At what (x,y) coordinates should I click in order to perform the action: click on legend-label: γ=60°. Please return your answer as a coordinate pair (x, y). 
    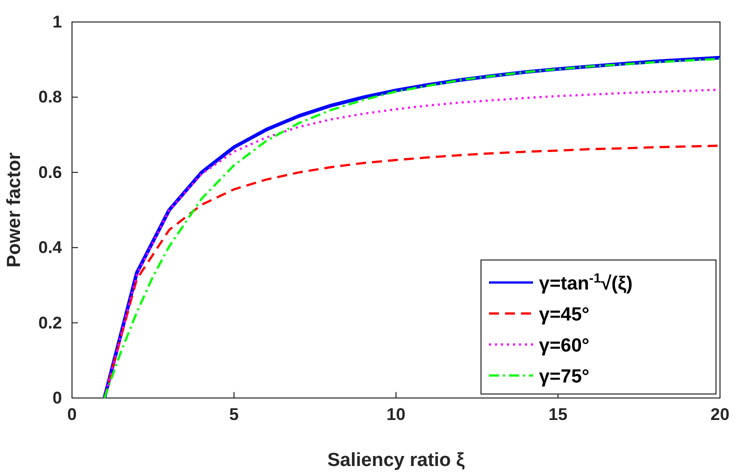
    Looking at the image, I should click on (564, 346).